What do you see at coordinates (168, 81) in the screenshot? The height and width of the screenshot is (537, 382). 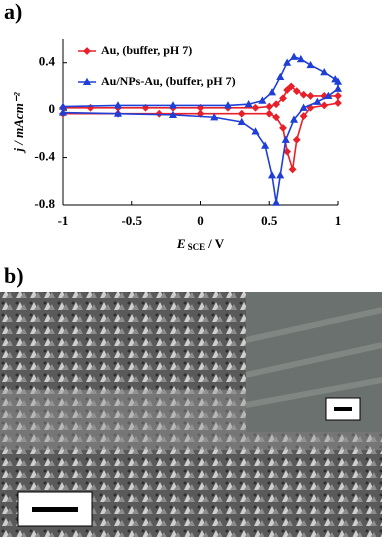 I see `legend-label: Au/NPs-Au, (buffer, pH 7)` at bounding box center [168, 81].